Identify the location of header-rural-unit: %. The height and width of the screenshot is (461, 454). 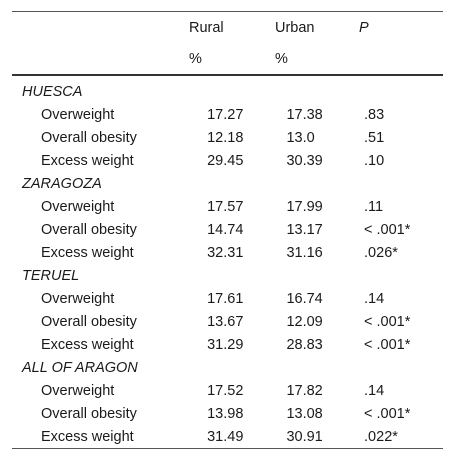
(195, 58).